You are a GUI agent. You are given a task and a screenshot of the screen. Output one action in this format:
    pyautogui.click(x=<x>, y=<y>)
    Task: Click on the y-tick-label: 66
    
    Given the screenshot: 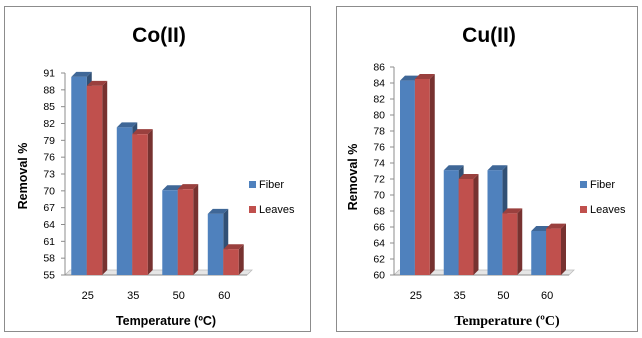 What is the action you would take?
    pyautogui.click(x=379, y=228)
    